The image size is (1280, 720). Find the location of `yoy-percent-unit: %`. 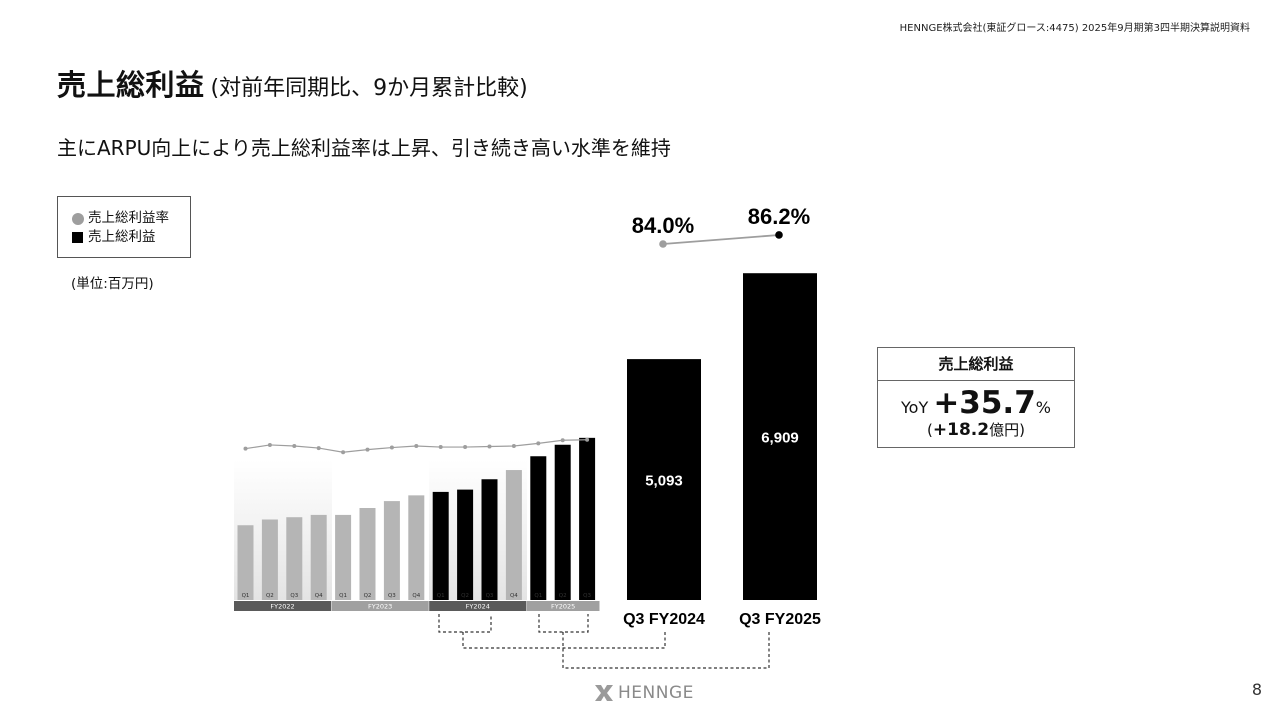

yoy-percent-unit: % is located at coordinates (1043, 407).